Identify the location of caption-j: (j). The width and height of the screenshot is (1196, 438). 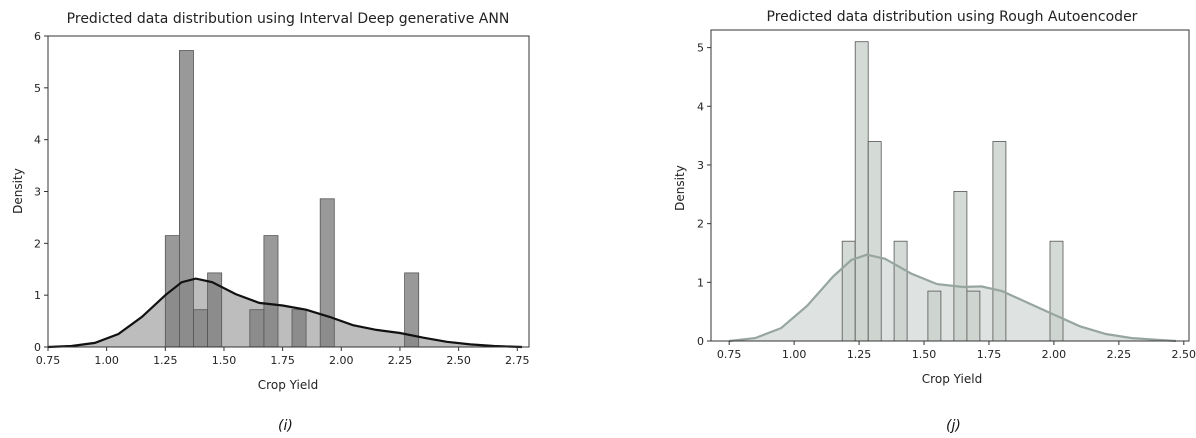
(953, 426).